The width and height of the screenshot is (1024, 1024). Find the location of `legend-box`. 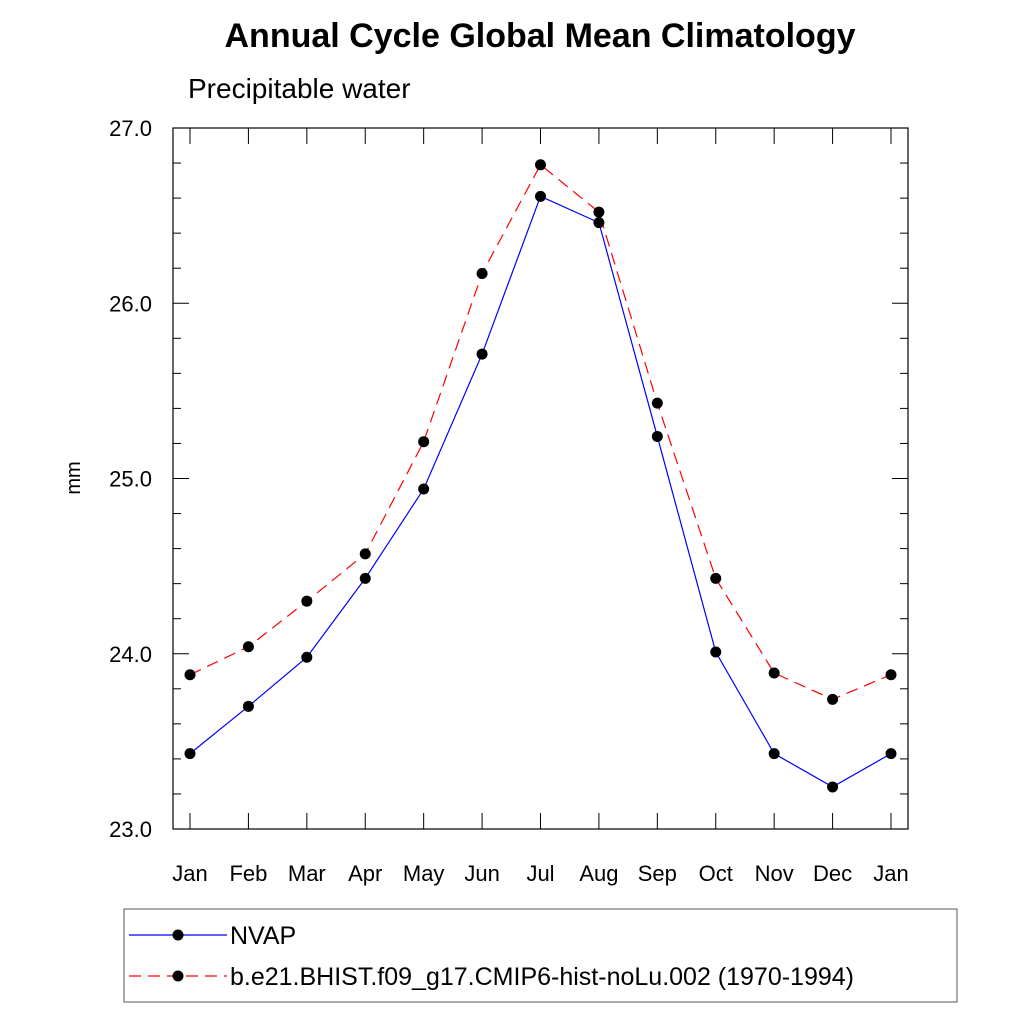

legend-box is located at coordinates (540, 955).